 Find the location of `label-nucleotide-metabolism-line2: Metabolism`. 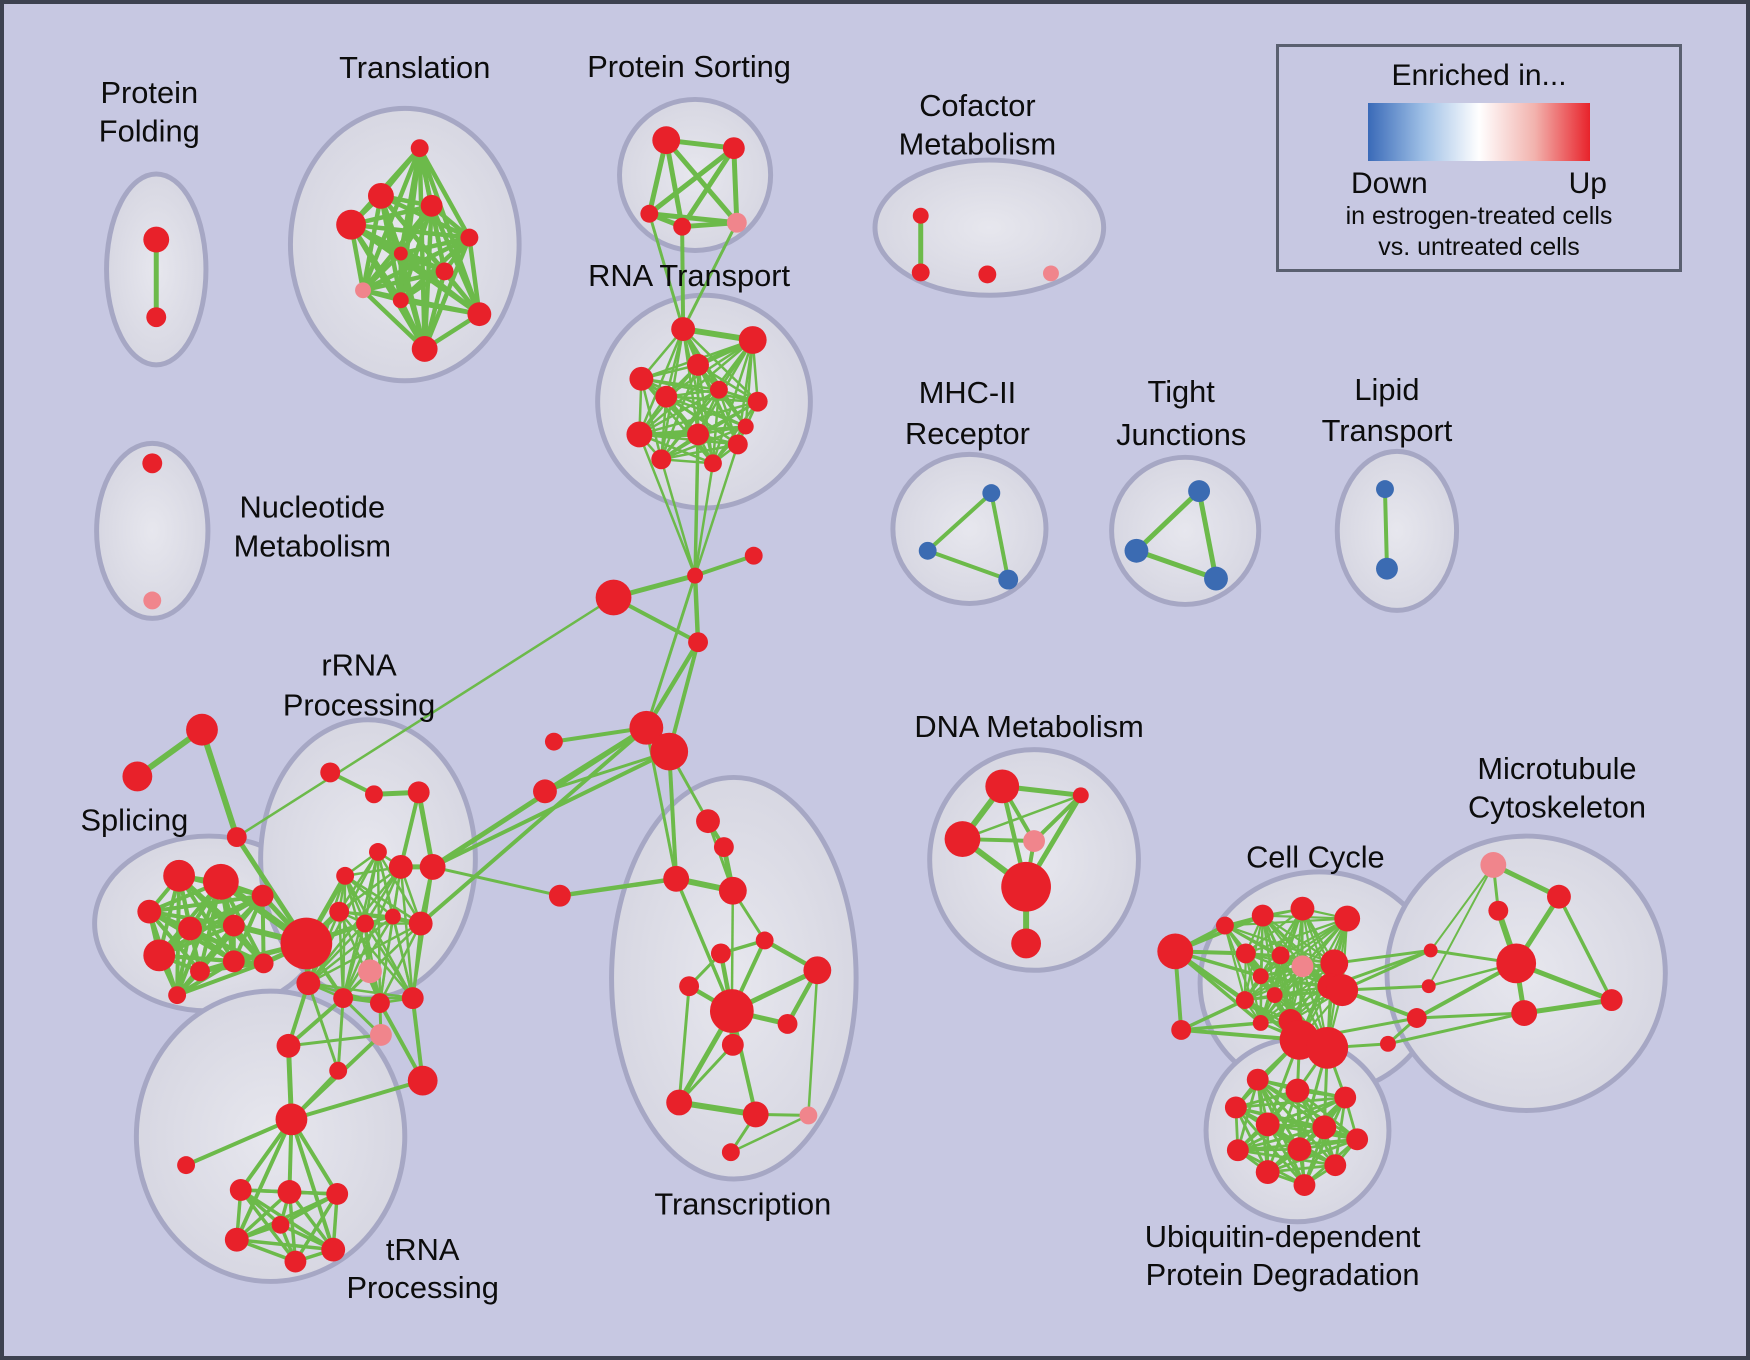

label-nucleotide-metabolism-line2: Metabolism is located at coordinates (312, 545).